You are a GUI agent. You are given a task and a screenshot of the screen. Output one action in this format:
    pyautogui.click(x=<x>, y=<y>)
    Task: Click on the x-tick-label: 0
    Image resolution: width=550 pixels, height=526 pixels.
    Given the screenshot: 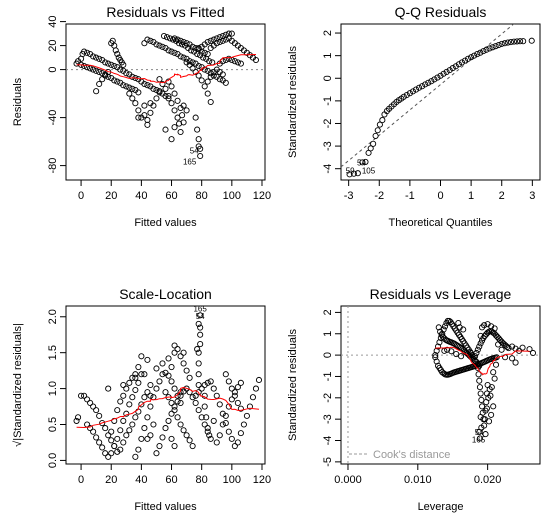 What is the action you would take?
    pyautogui.click(x=81, y=196)
    